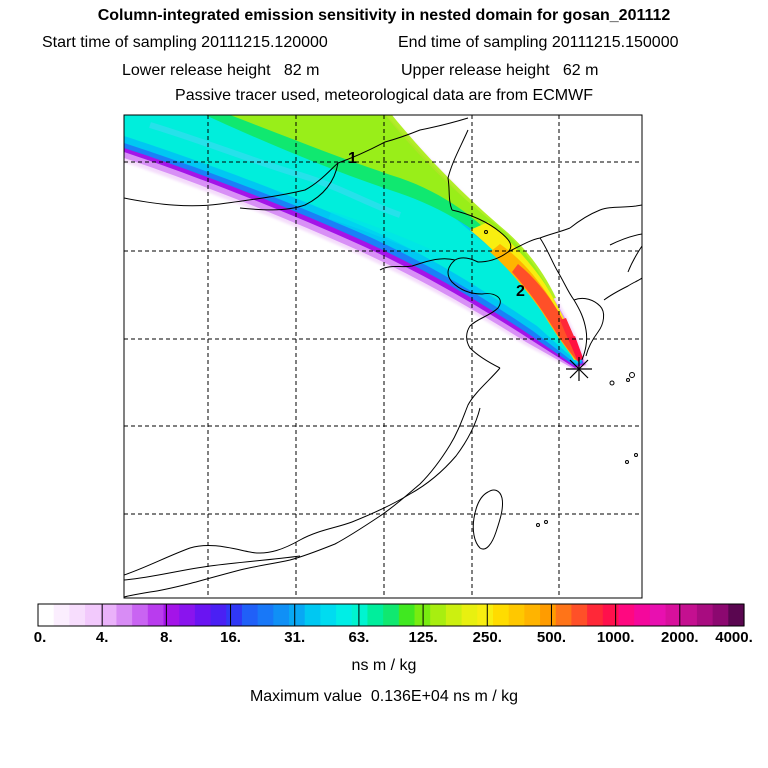 Image resolution: width=768 pixels, height=768 pixels. Describe the element at coordinates (734, 637) in the screenshot. I see `colorbar-tick-label: 4000.` at that location.